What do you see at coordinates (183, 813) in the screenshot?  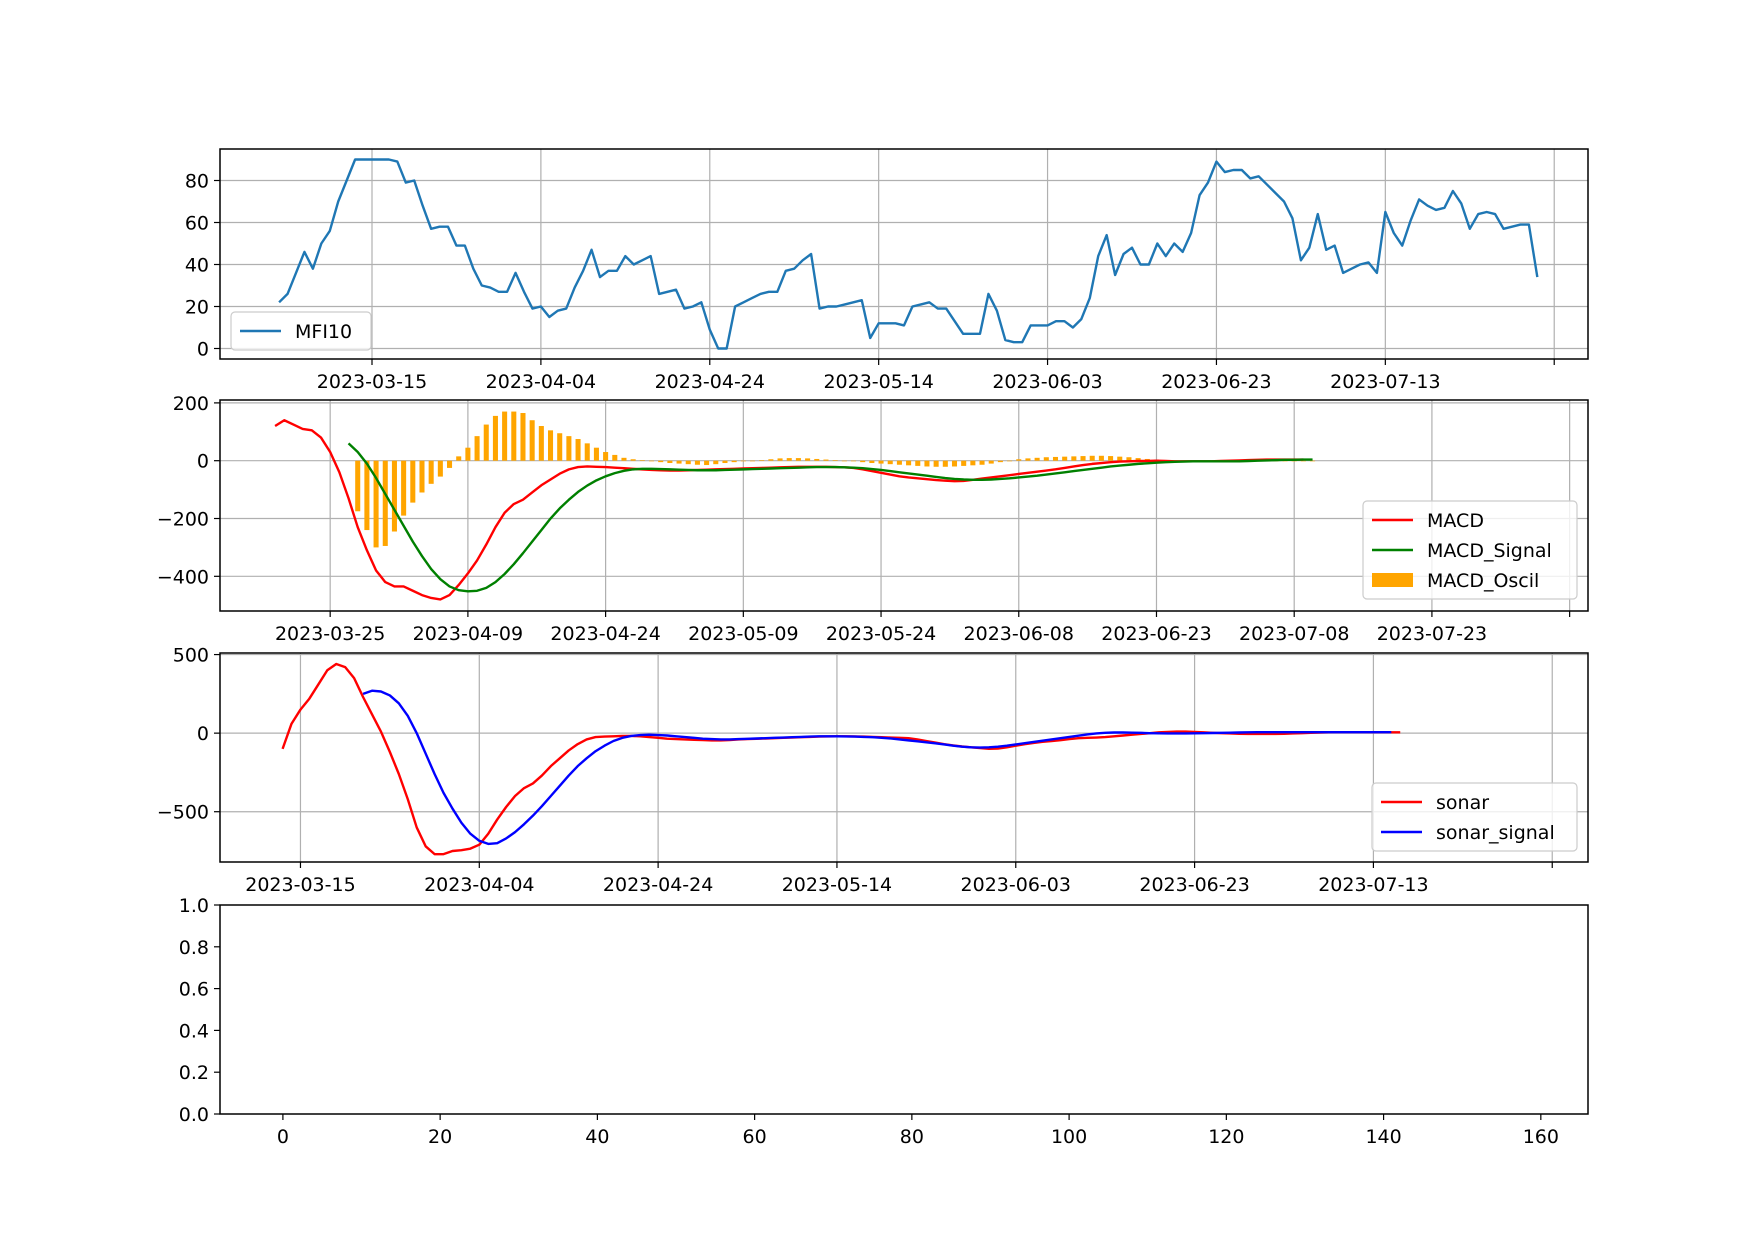 I see `y-tick-label: −500` at bounding box center [183, 813].